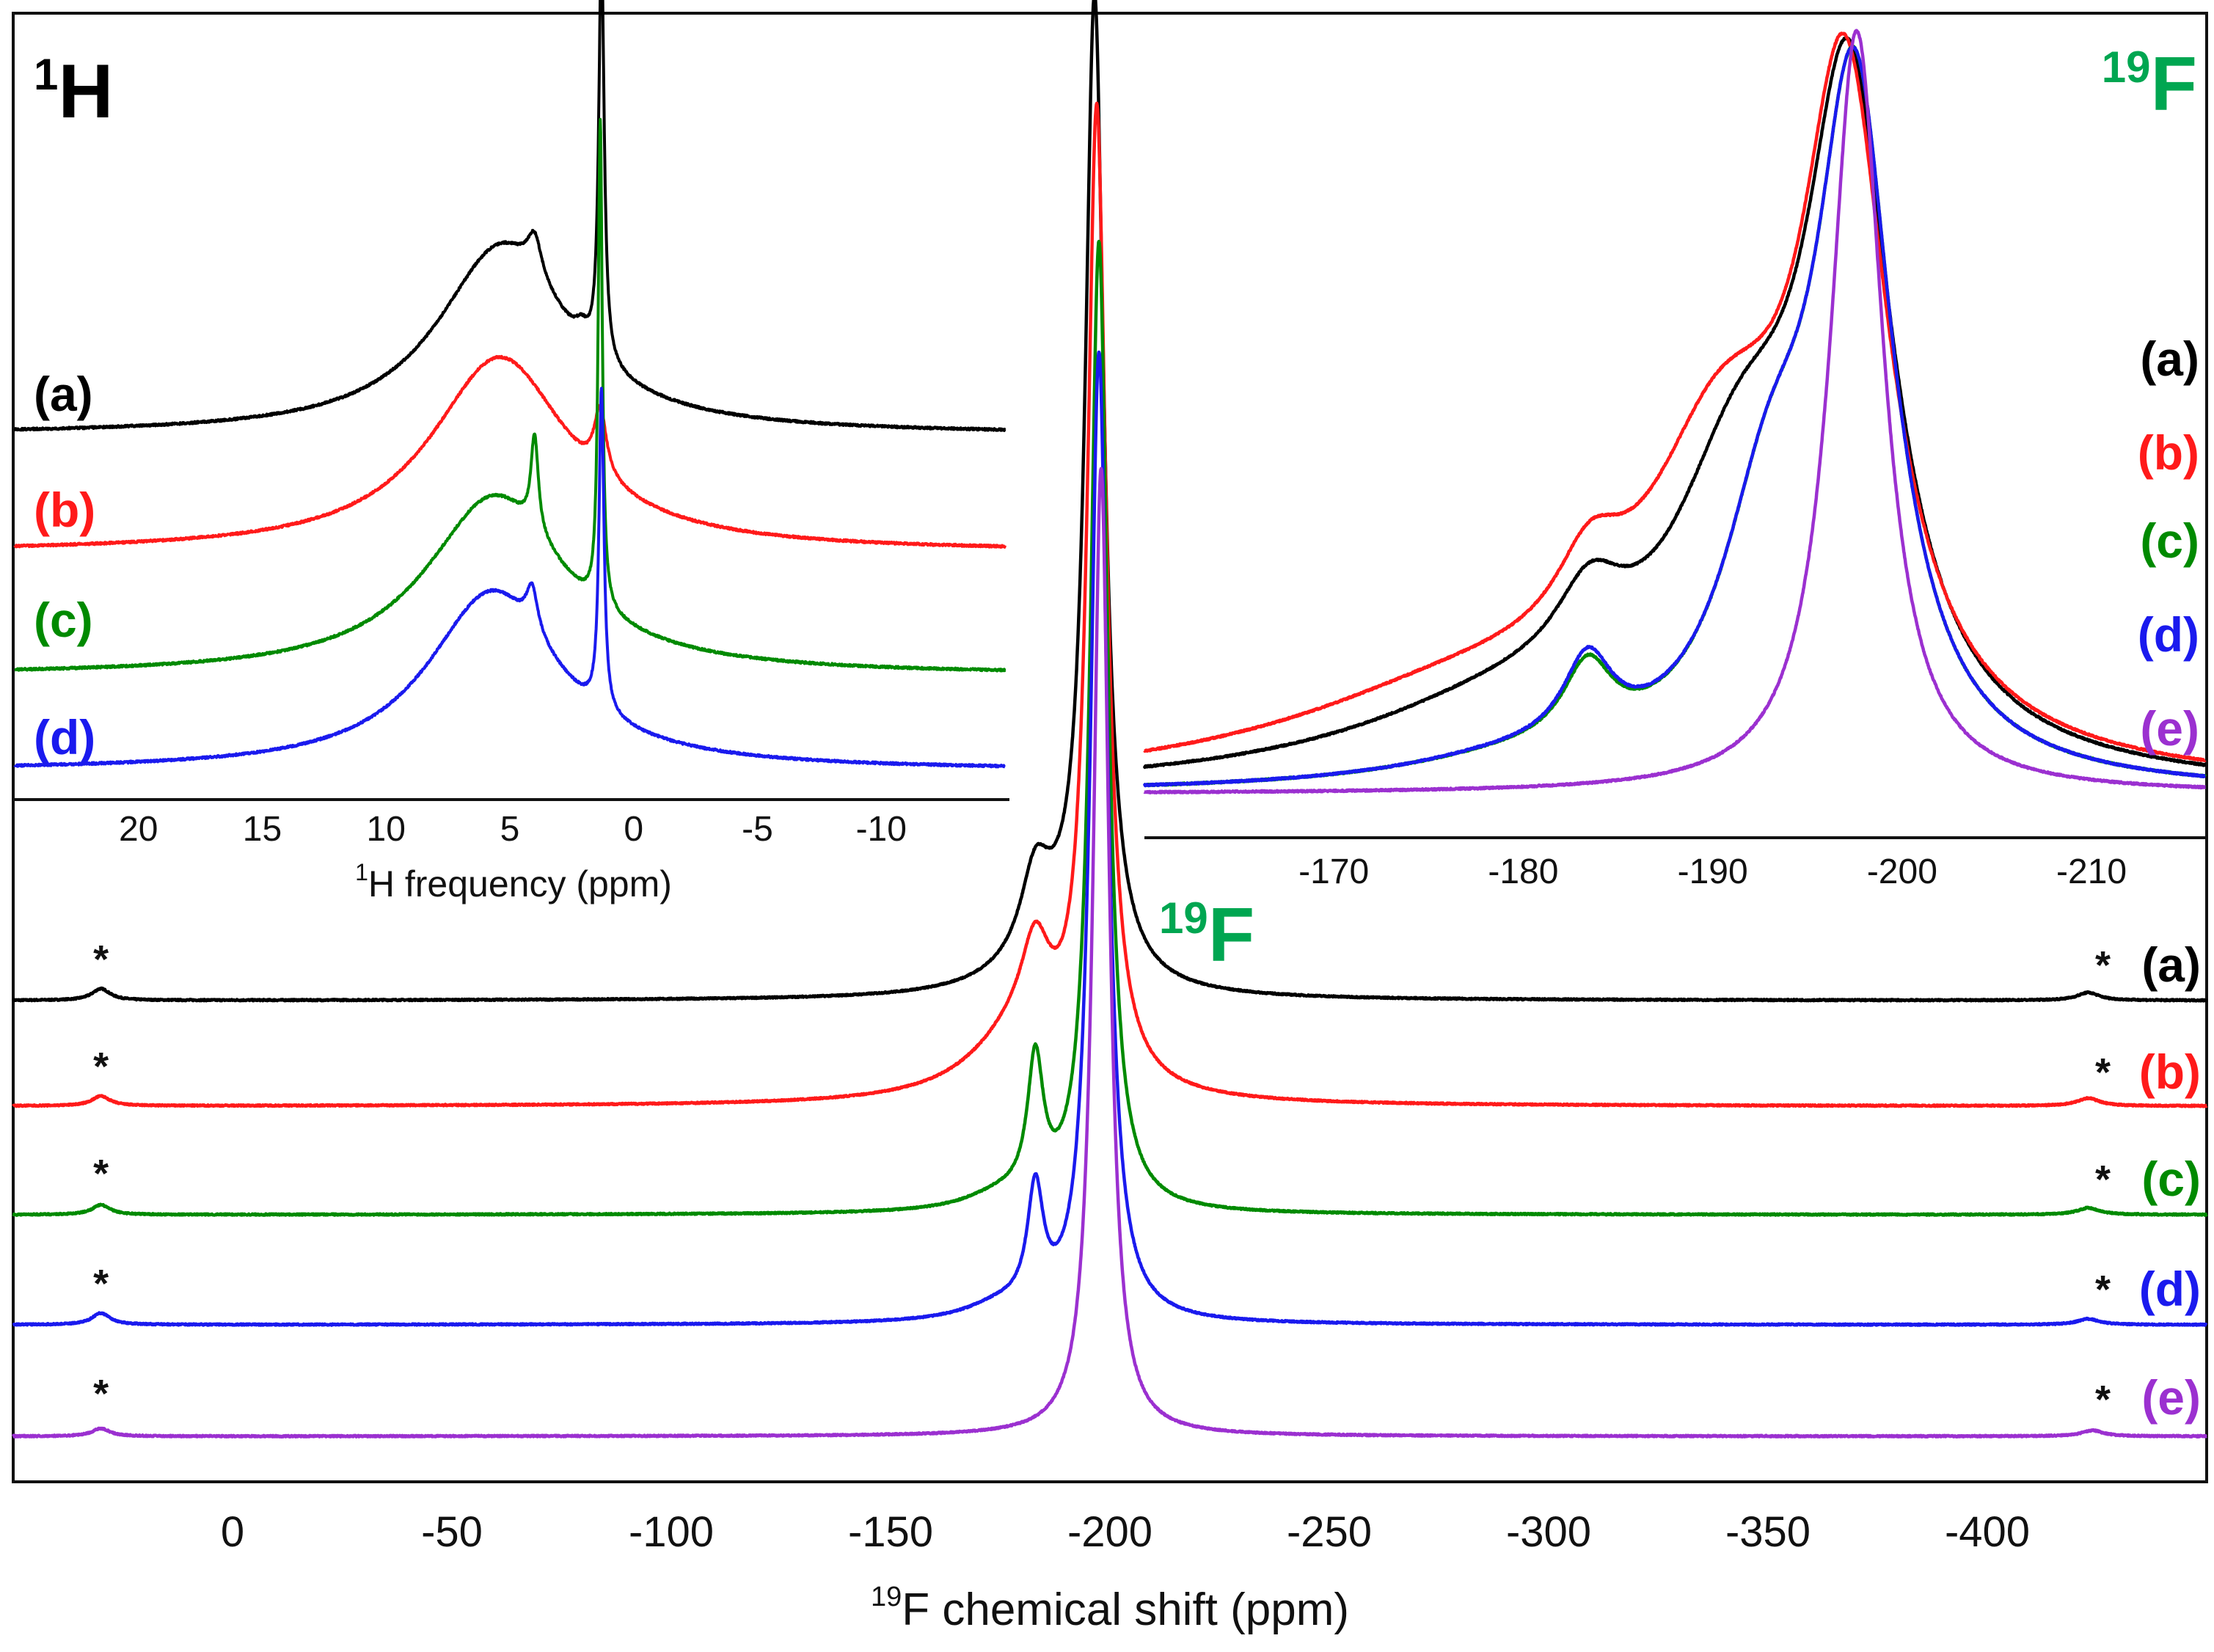 This screenshot has height=1652, width=2214. Describe the element at coordinates (1183, 918) in the screenshot. I see `main-nucleus-sup: 19` at that location.